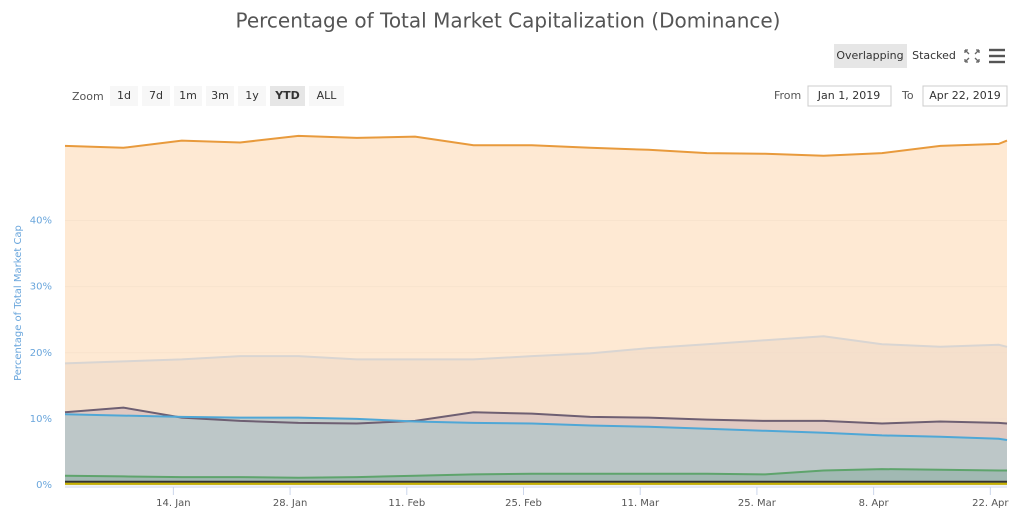  I want to click on zoom-button: 1m, so click(188, 95).